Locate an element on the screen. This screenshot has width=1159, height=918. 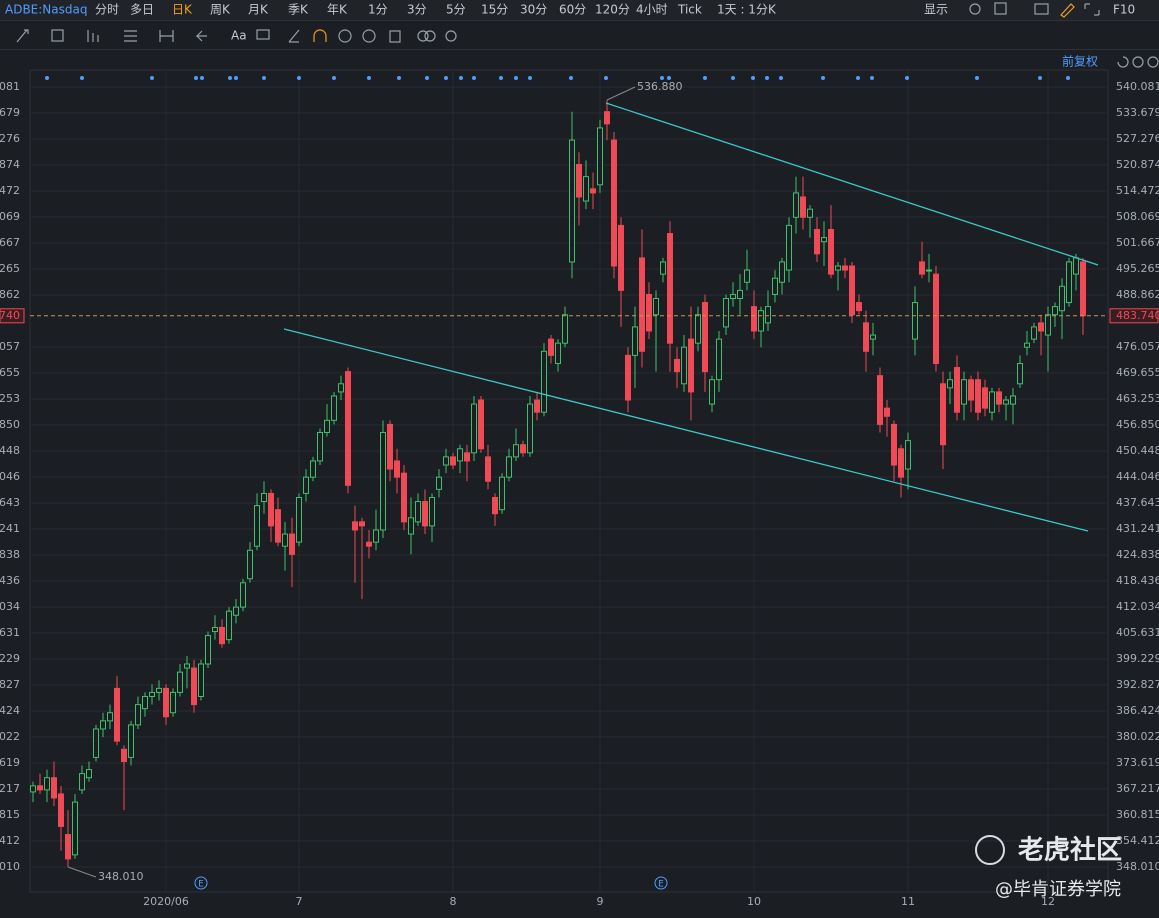
min-label: 348.010 is located at coordinates (121, 876).